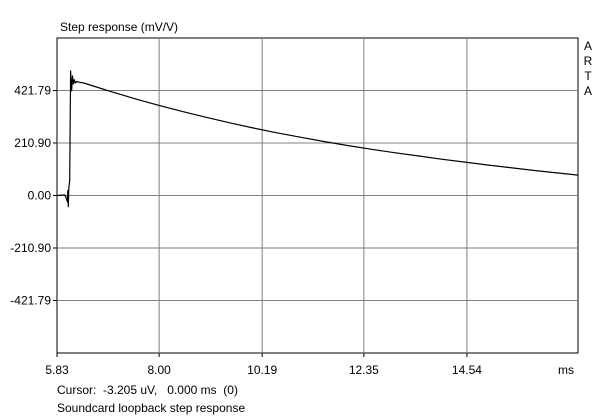  Describe the element at coordinates (119, 27) in the screenshot. I see `chart-title: Step response (mV/V)` at that location.